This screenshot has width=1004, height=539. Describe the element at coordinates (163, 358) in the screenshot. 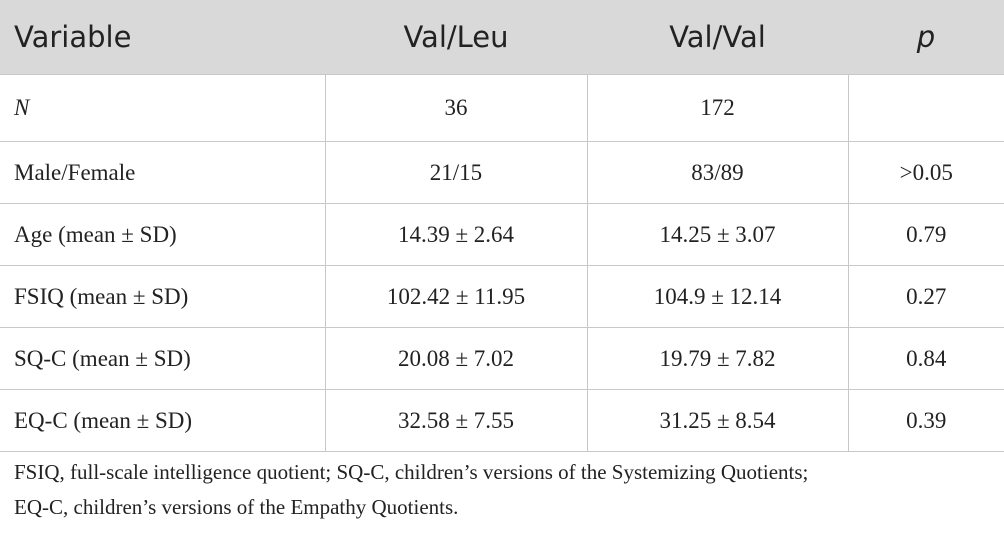

I see `table-cell: SQ-C (mean ± SD)` at that location.